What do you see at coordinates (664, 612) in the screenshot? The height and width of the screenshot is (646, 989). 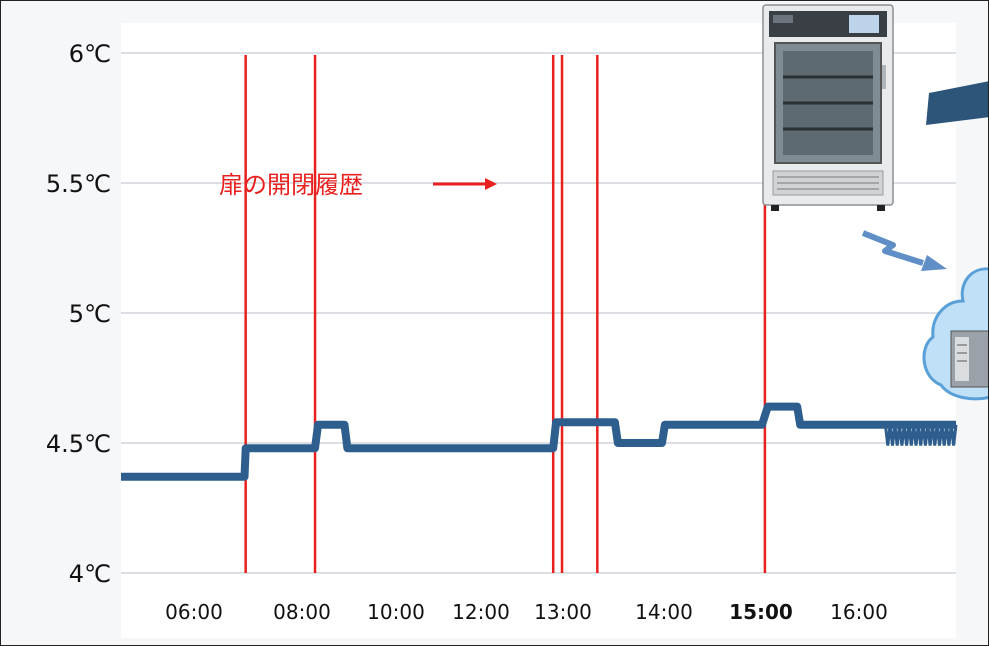 I see `x-tick-label: 14:00` at bounding box center [664, 612].